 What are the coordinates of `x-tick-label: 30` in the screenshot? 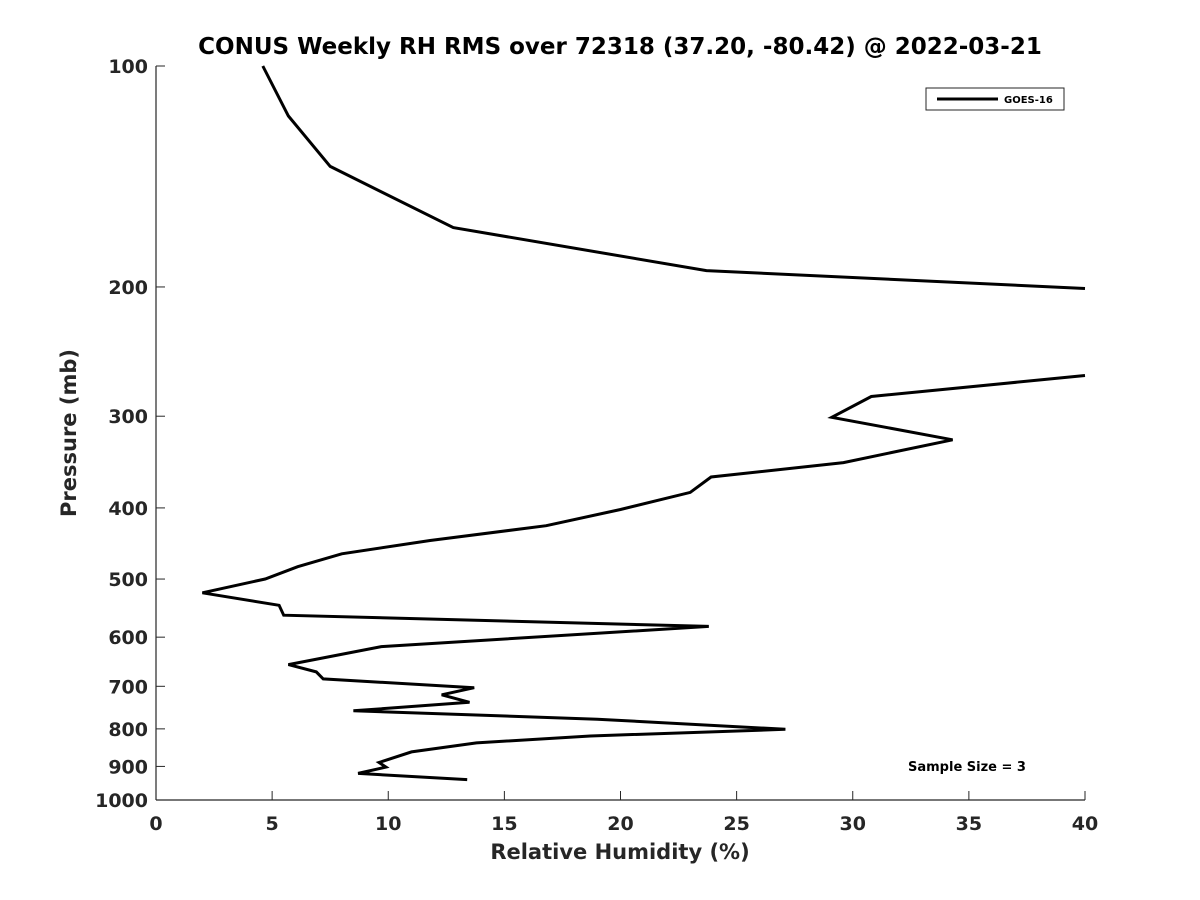 It's located at (853, 824).